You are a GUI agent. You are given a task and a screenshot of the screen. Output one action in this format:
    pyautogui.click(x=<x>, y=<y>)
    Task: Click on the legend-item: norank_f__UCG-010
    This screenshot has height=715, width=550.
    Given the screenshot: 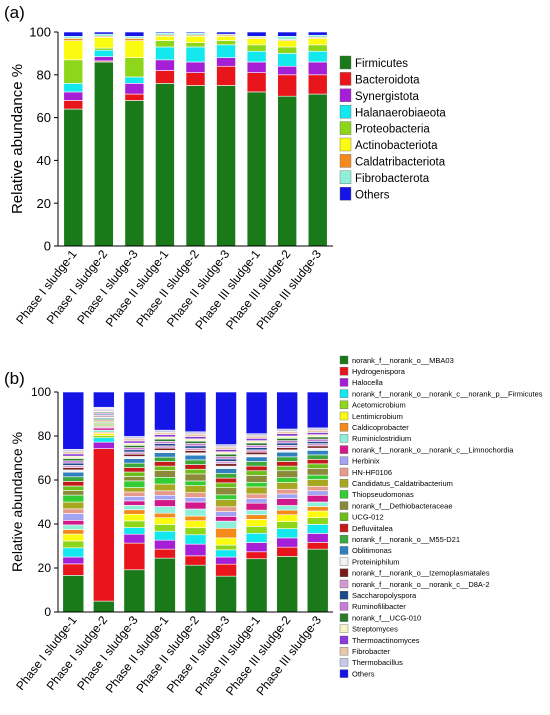 What is the action you would take?
    pyautogui.click(x=380, y=617)
    